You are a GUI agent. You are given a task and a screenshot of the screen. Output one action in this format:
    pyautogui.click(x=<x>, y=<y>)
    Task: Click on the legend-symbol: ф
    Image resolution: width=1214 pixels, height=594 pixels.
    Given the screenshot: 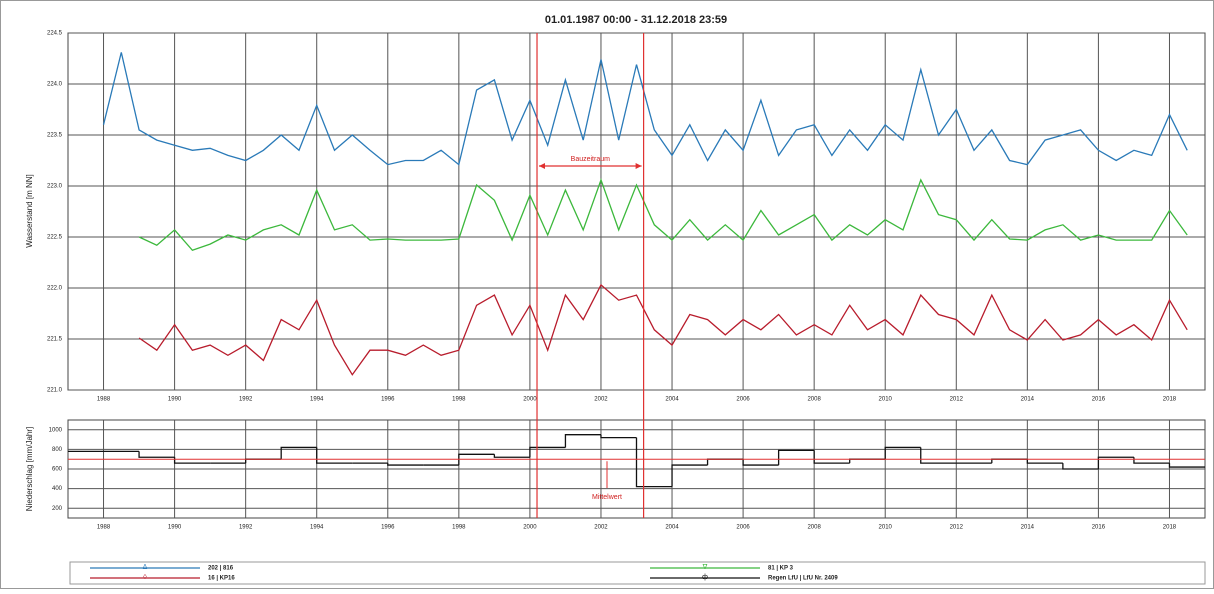 What is the action you would take?
    pyautogui.click(x=705, y=577)
    